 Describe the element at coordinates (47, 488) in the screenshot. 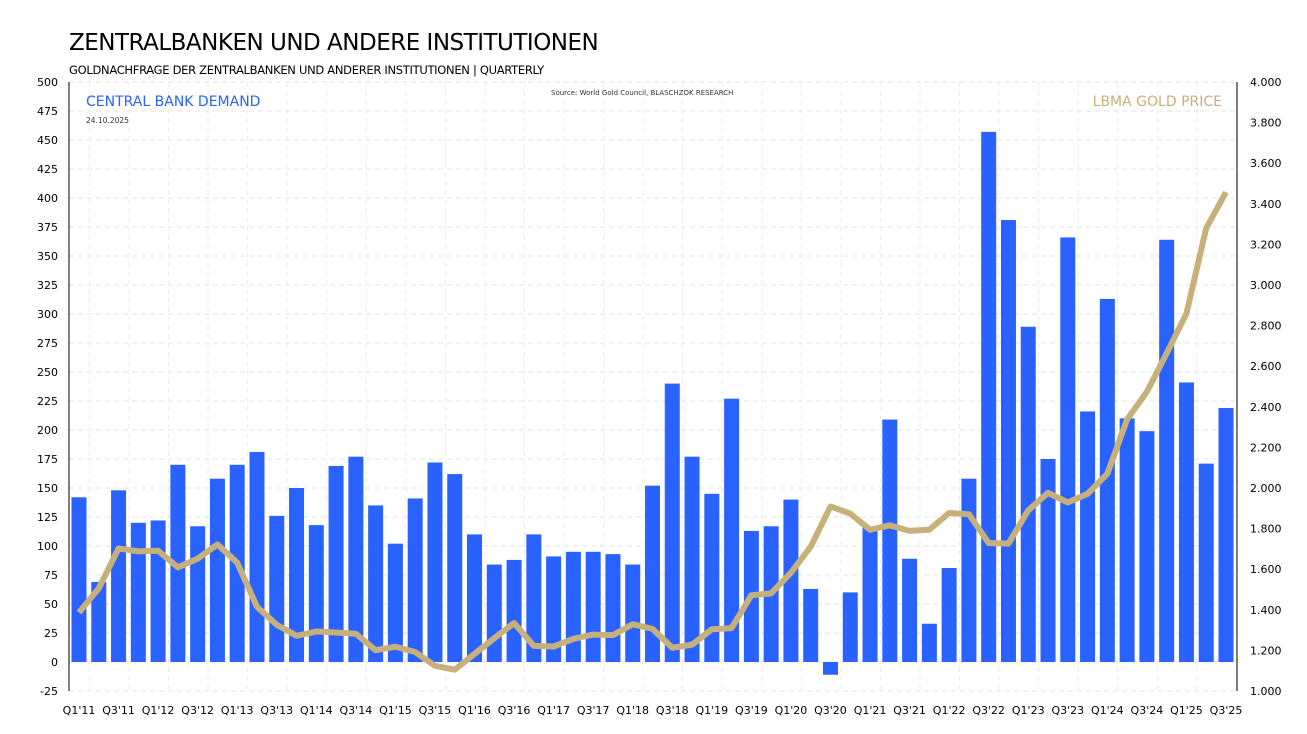

I see `left-tick-label: 150` at that location.